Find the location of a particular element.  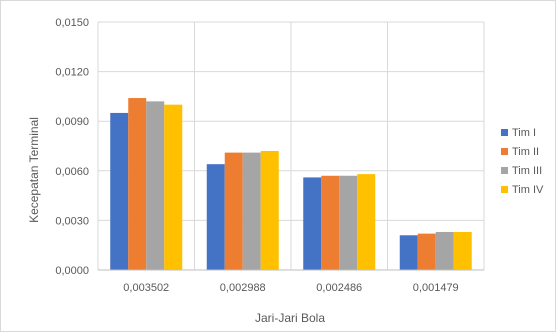

x-tick-label: 0,001479 is located at coordinates (436, 288).